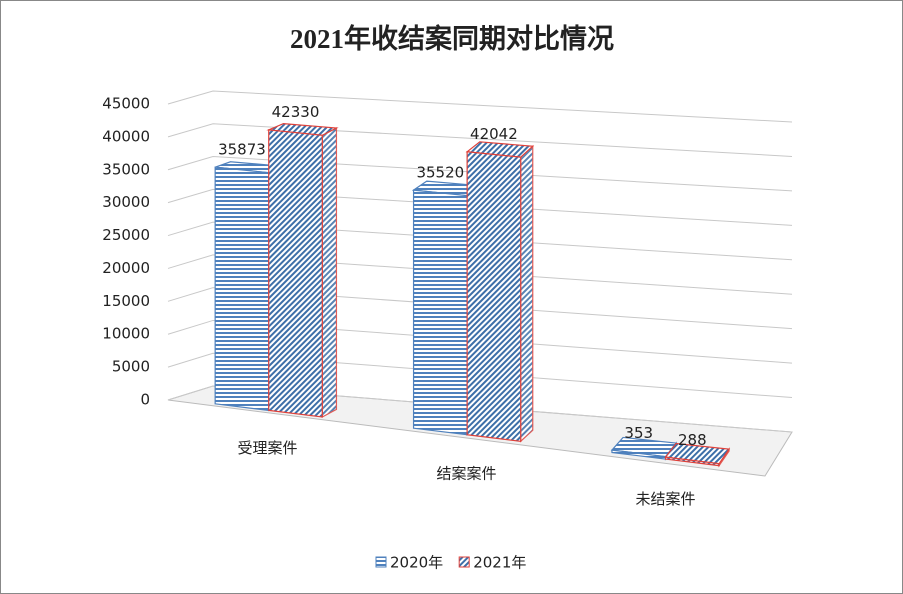 The image size is (903, 594). Describe the element at coordinates (296, 112) in the screenshot. I see `data-label: 42330` at that location.